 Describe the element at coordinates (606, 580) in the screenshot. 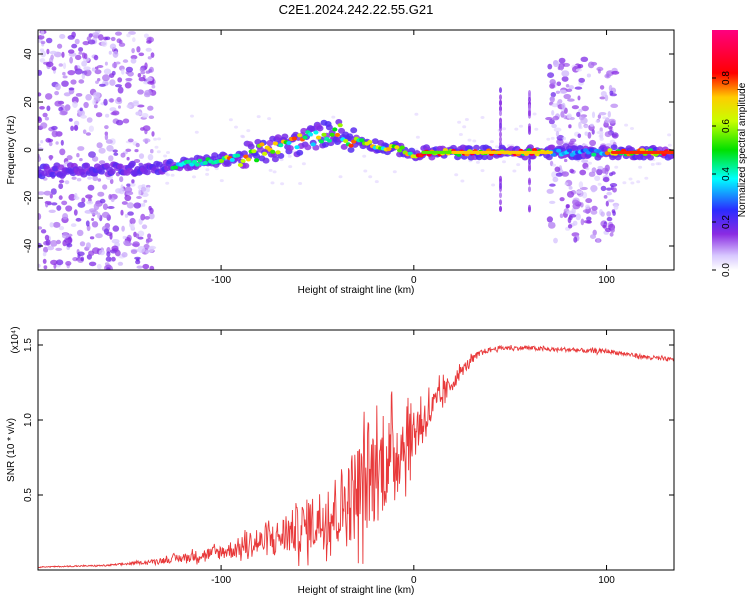

I see `x-tick-label: 100` at that location.